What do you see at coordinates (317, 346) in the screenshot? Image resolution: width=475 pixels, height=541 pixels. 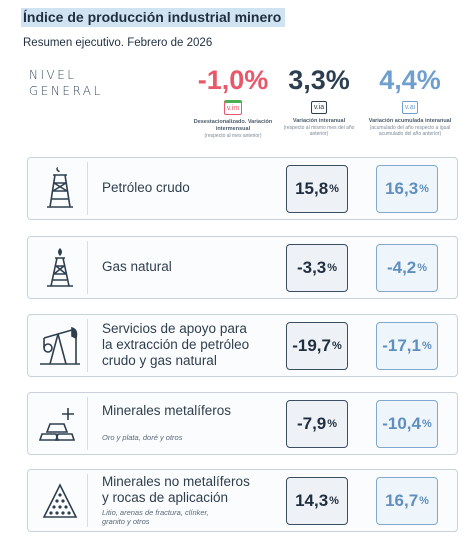 I see `interanual-value-box: -19,7%` at bounding box center [317, 346].